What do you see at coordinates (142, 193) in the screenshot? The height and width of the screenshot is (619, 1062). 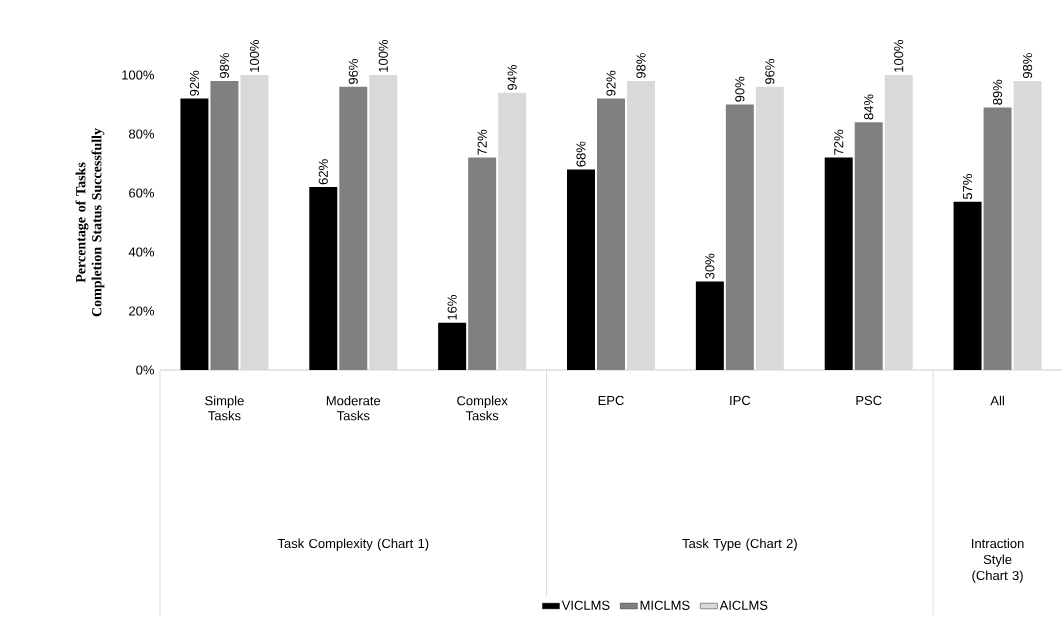 I see `y-tick-label: 60%` at bounding box center [142, 193].